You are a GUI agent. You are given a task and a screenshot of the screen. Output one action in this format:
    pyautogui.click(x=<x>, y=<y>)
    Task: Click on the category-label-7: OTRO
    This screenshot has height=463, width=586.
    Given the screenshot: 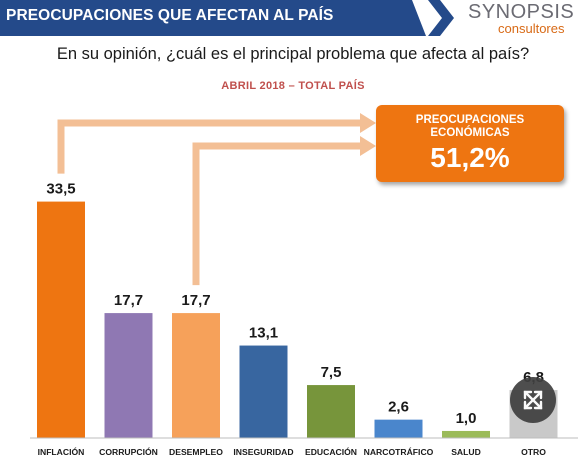 What is the action you would take?
    pyautogui.click(x=533, y=452)
    